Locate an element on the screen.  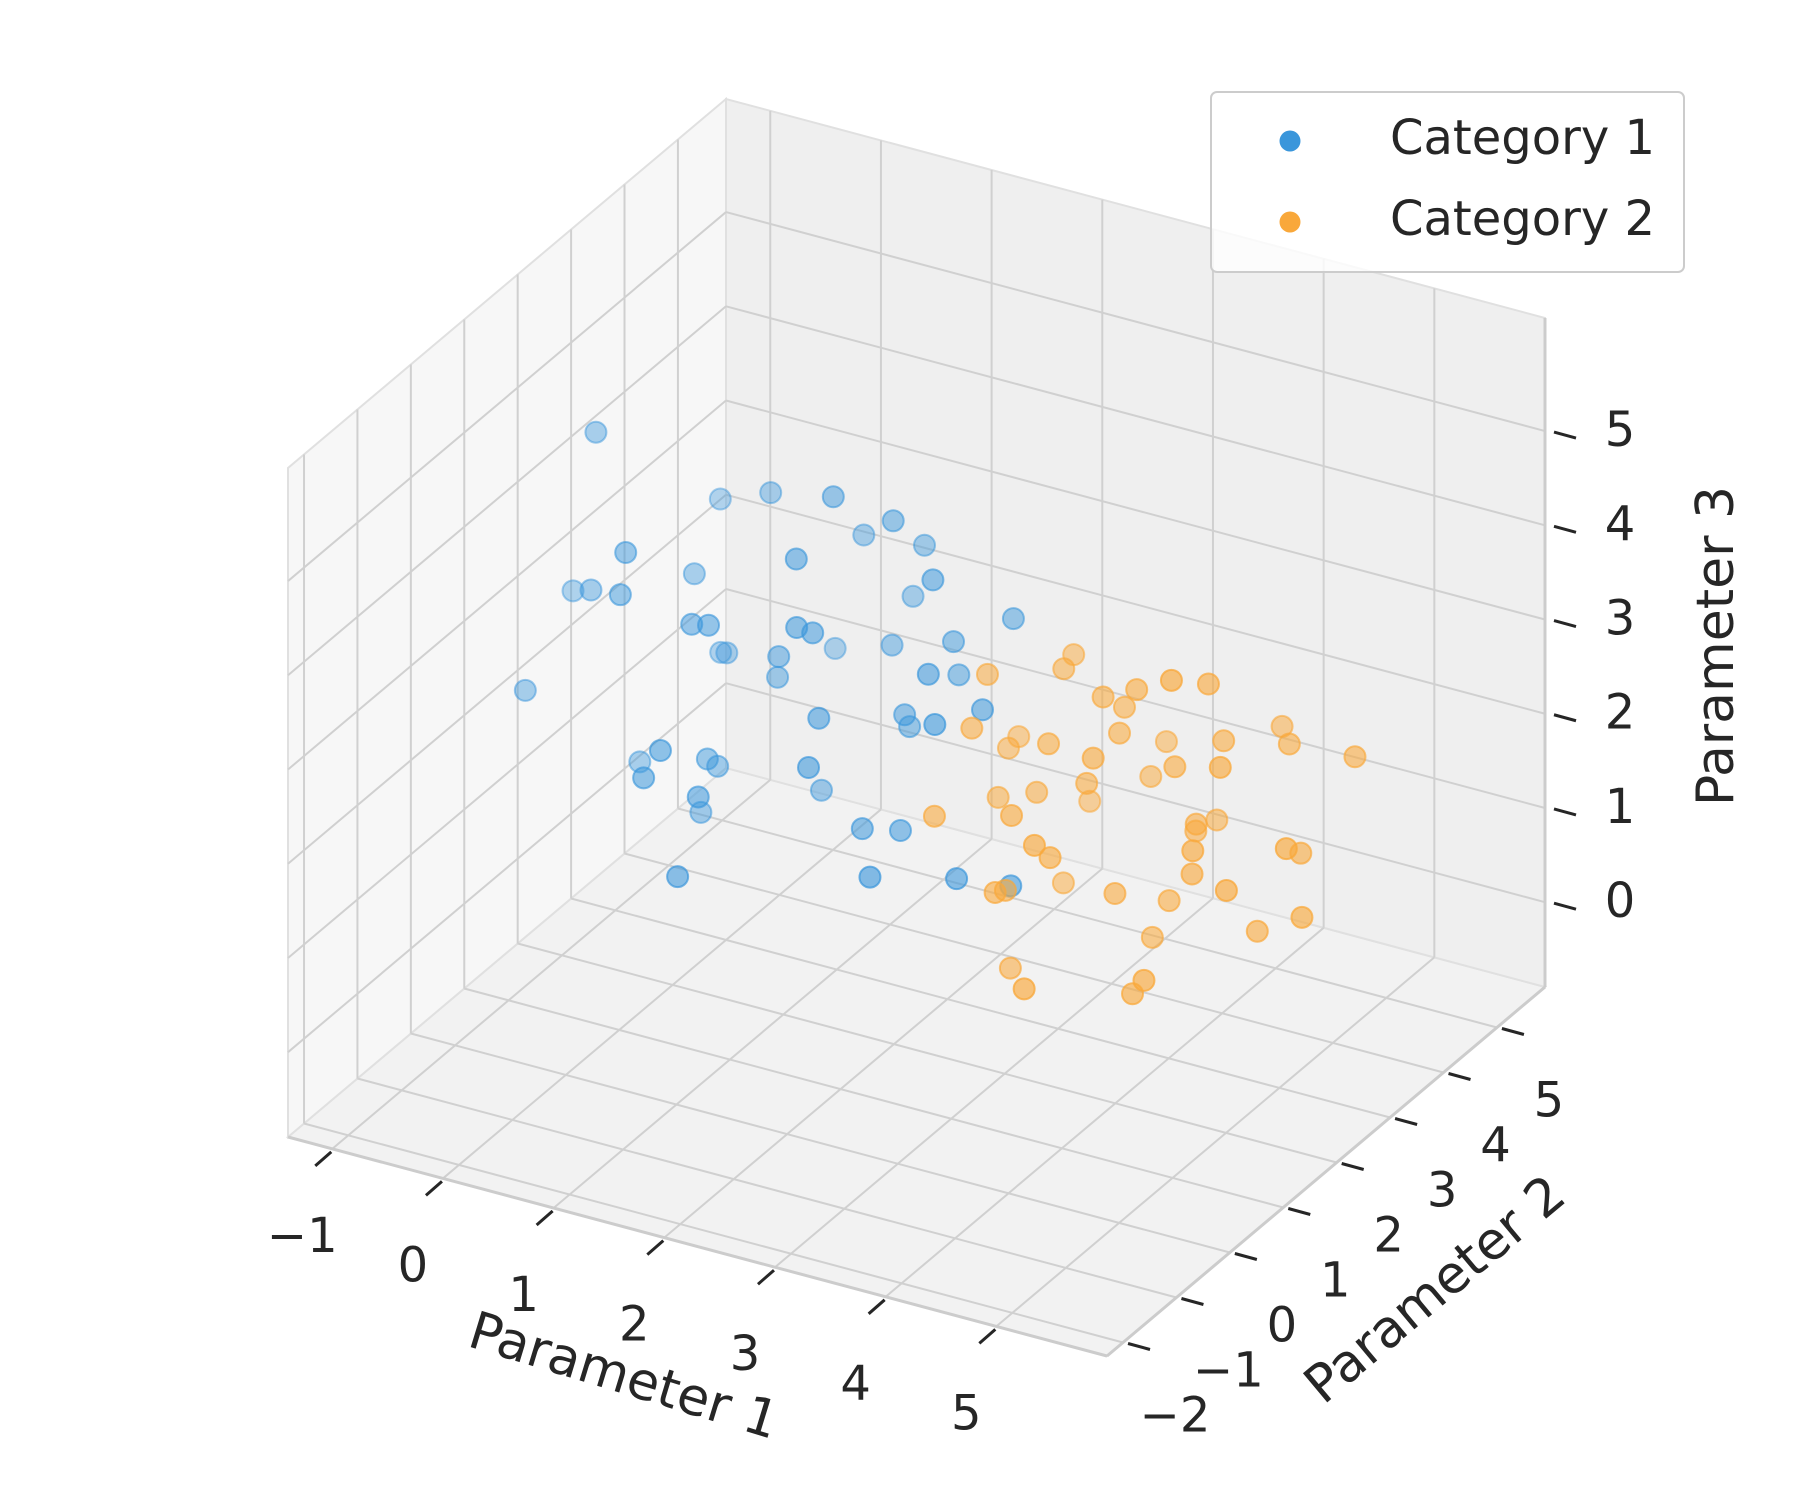
z-tick-label: 3 is located at coordinates (1620, 619).